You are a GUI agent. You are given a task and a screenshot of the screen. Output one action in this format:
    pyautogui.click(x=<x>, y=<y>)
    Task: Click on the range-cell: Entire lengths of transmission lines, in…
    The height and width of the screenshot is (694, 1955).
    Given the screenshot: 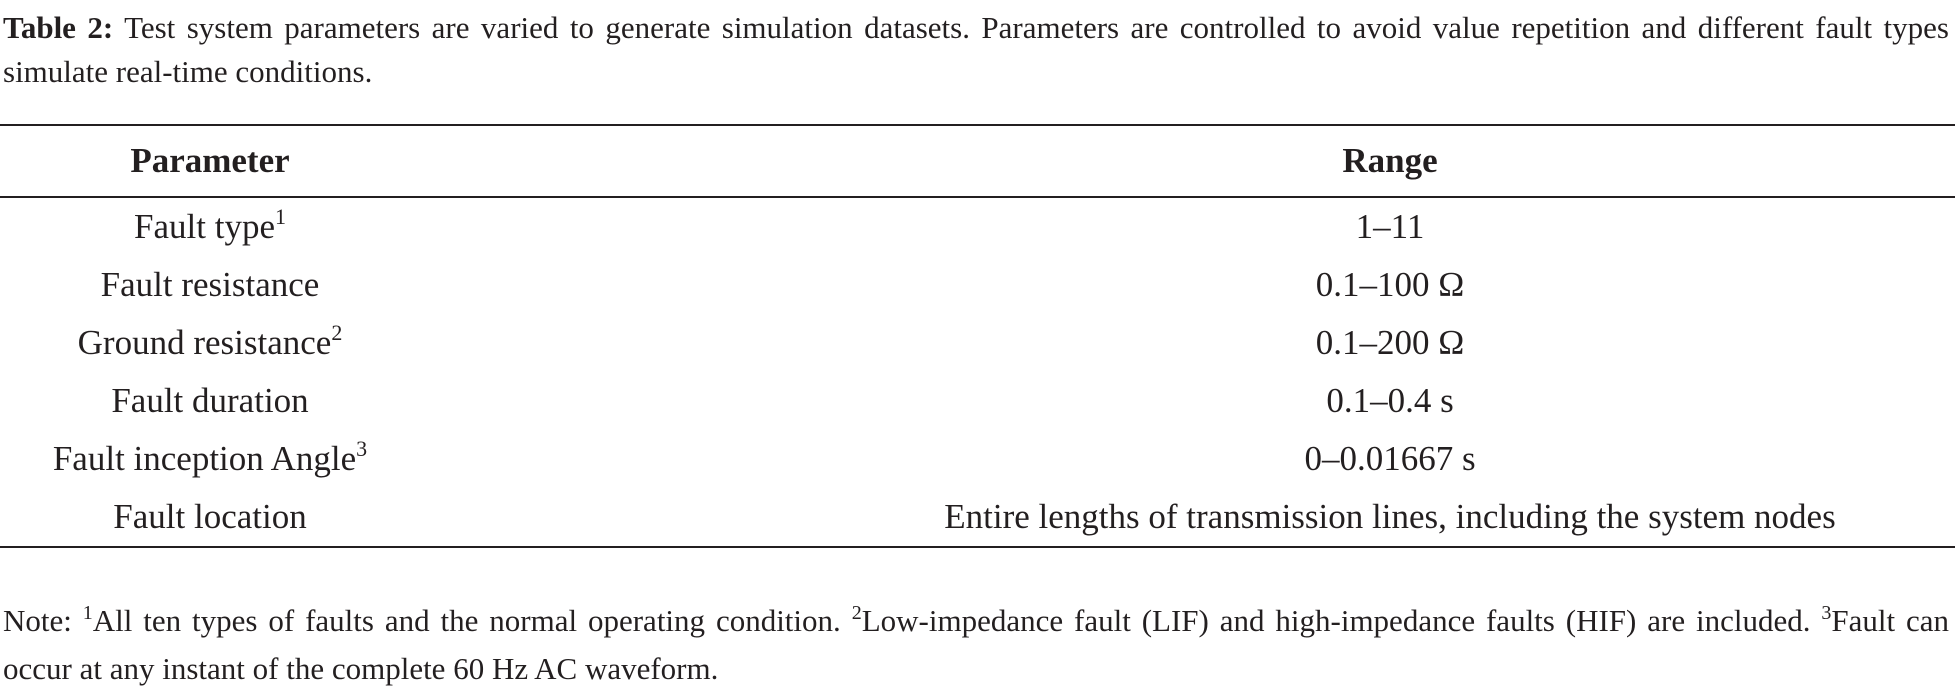 What is the action you would take?
    pyautogui.click(x=1390, y=516)
    